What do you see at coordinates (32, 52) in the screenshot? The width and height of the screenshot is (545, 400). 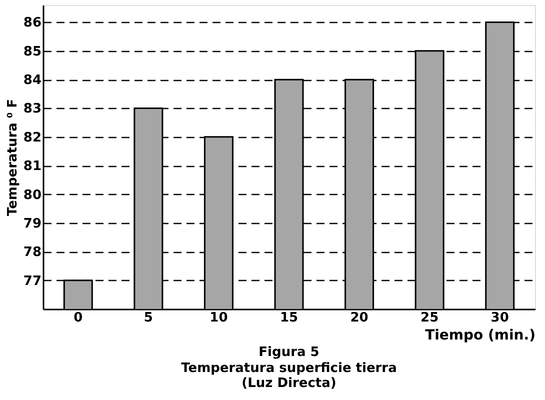 I see `y-tick-label: 85` at bounding box center [32, 52].